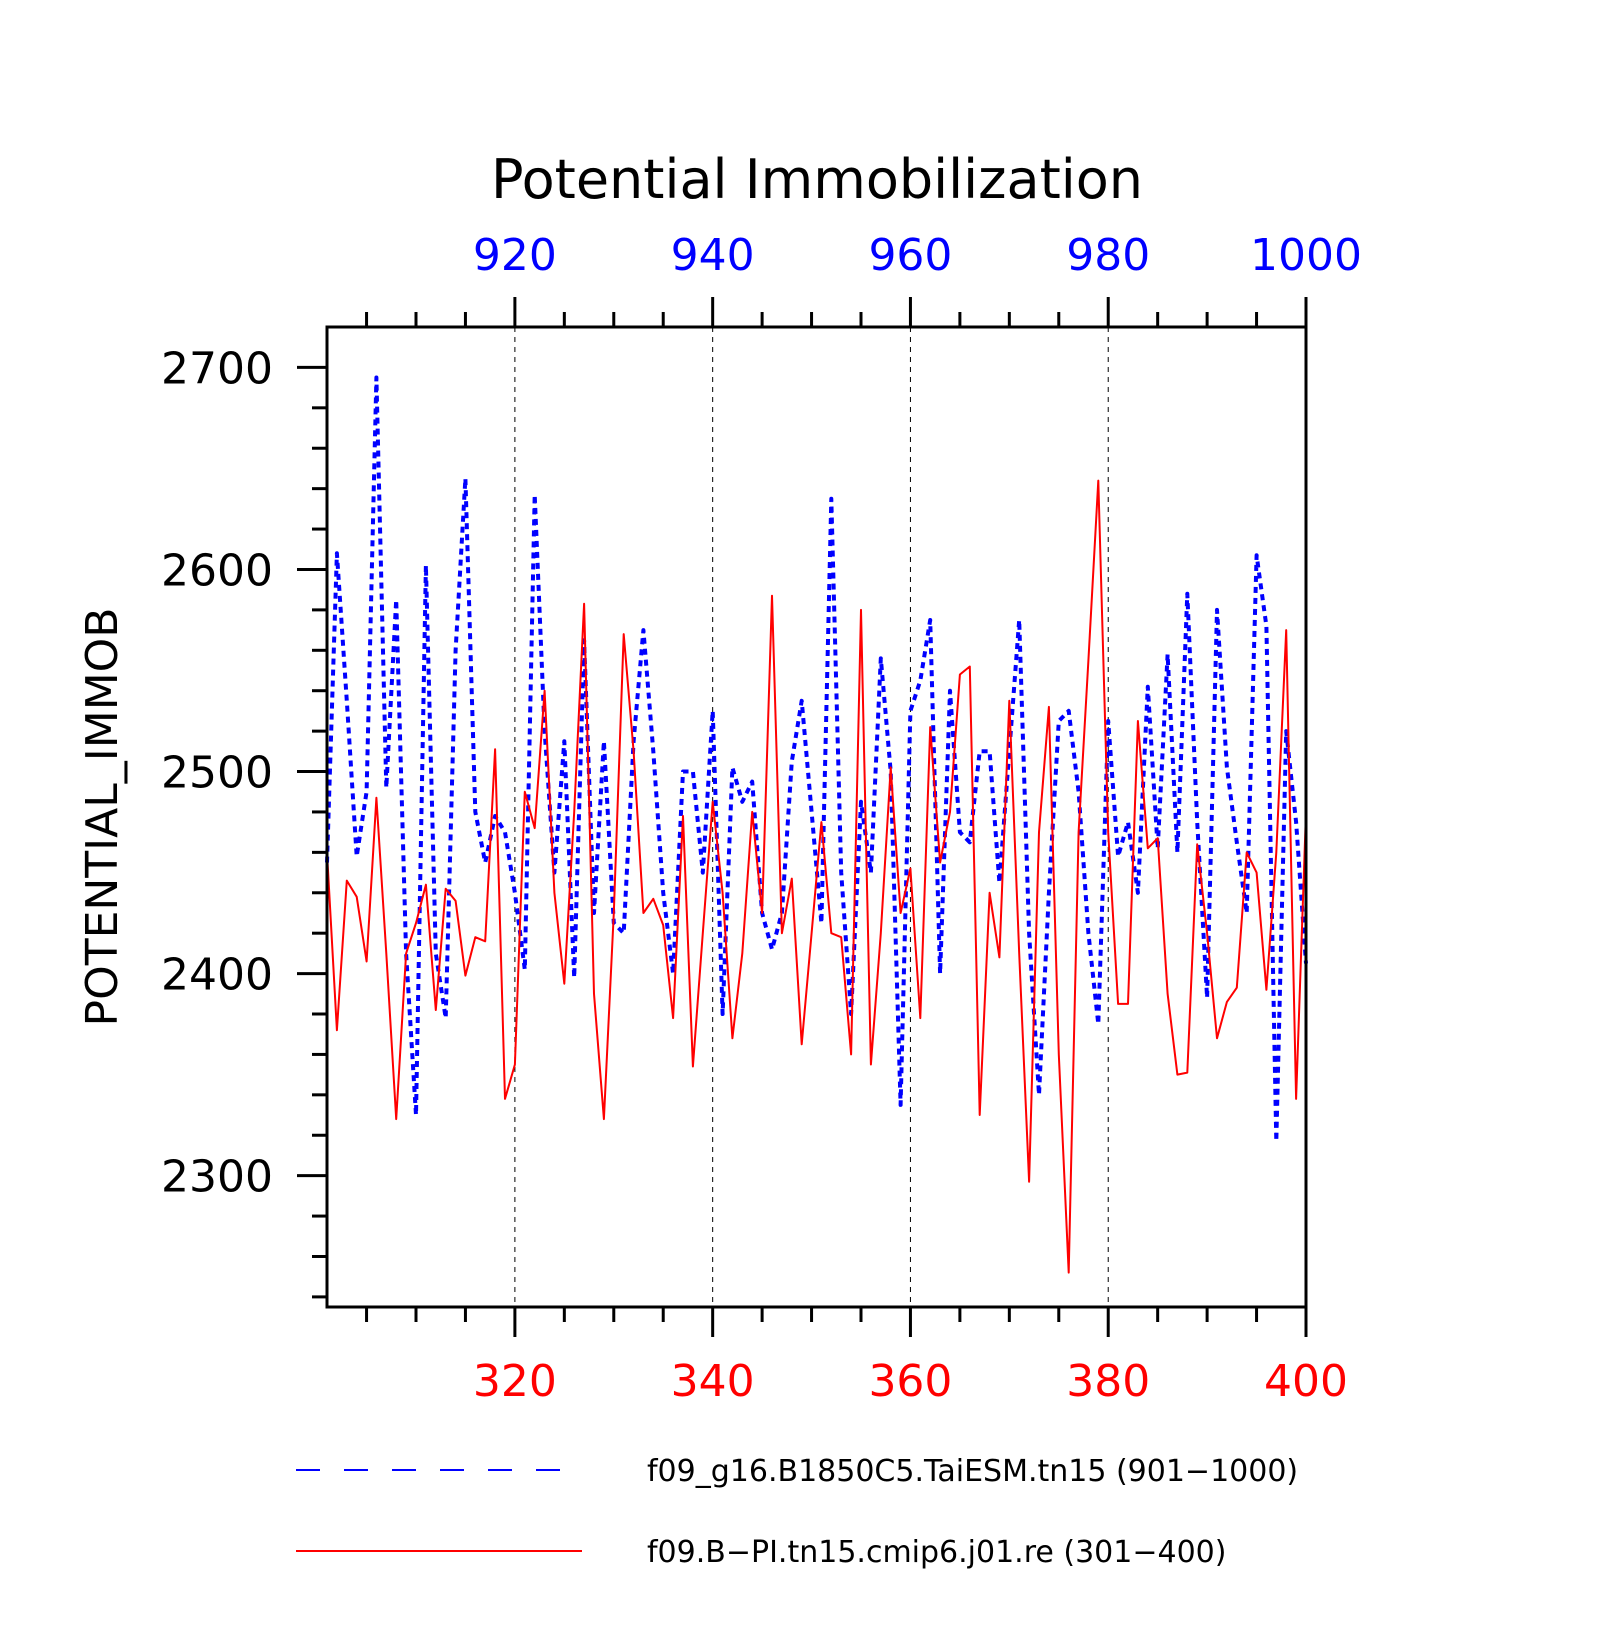  What do you see at coordinates (217, 570) in the screenshot?
I see `y-tick-label: 2600` at bounding box center [217, 570].